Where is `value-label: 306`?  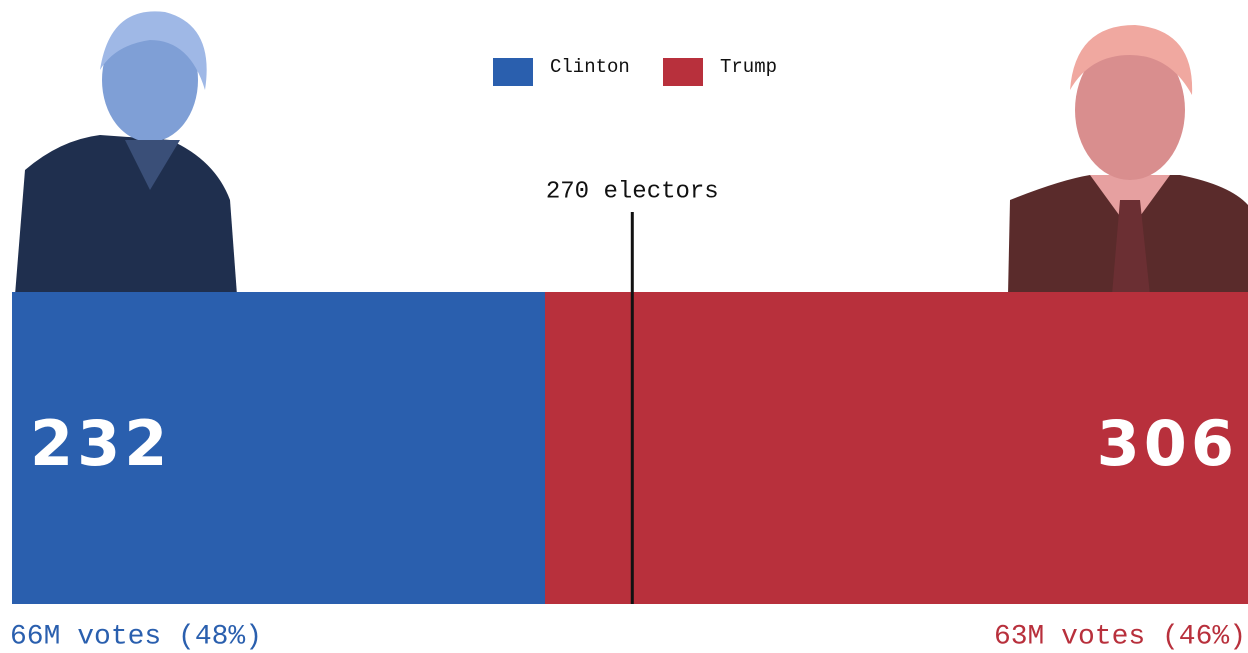 value-label: 306 is located at coordinates (1167, 443).